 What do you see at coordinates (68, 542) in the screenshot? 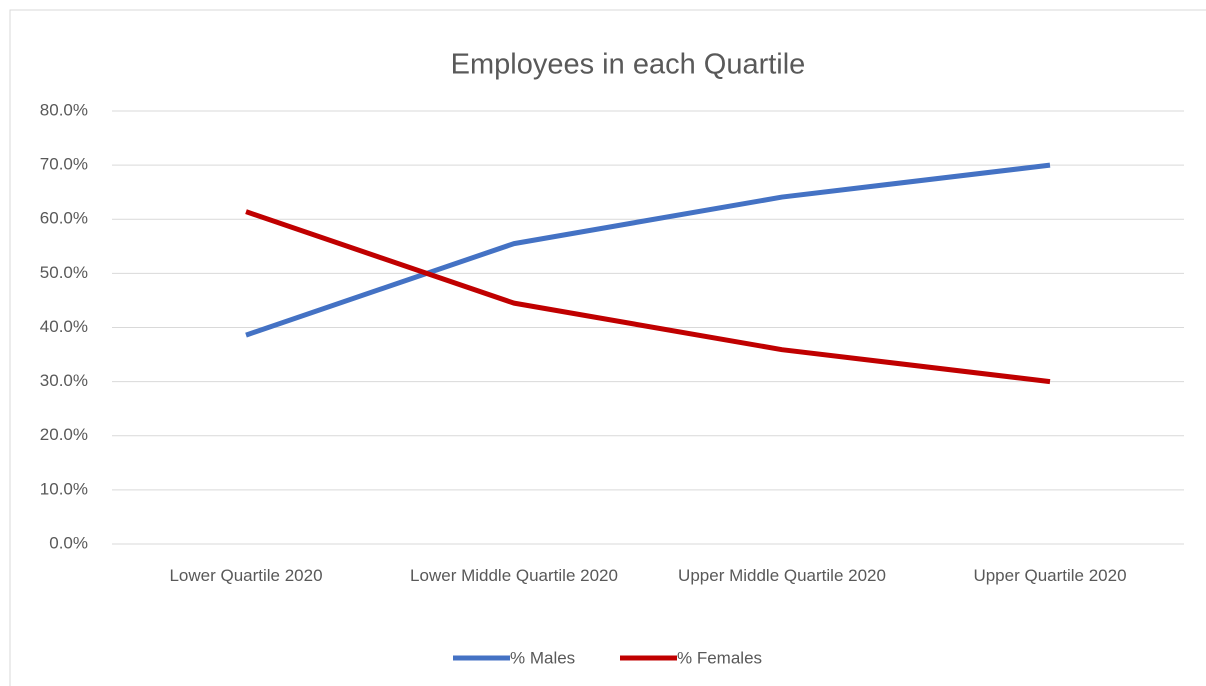
I see `y-tick-label: 0.0%` at bounding box center [68, 542].